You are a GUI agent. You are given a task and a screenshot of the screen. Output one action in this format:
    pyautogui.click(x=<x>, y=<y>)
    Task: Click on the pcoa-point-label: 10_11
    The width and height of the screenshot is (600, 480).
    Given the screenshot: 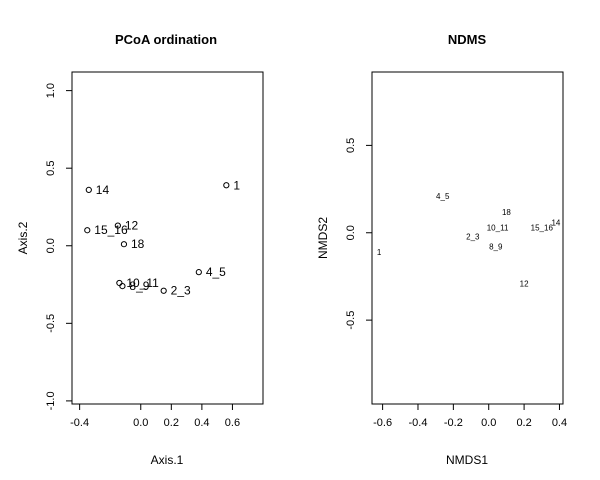 What is the action you would take?
    pyautogui.click(x=142, y=283)
    